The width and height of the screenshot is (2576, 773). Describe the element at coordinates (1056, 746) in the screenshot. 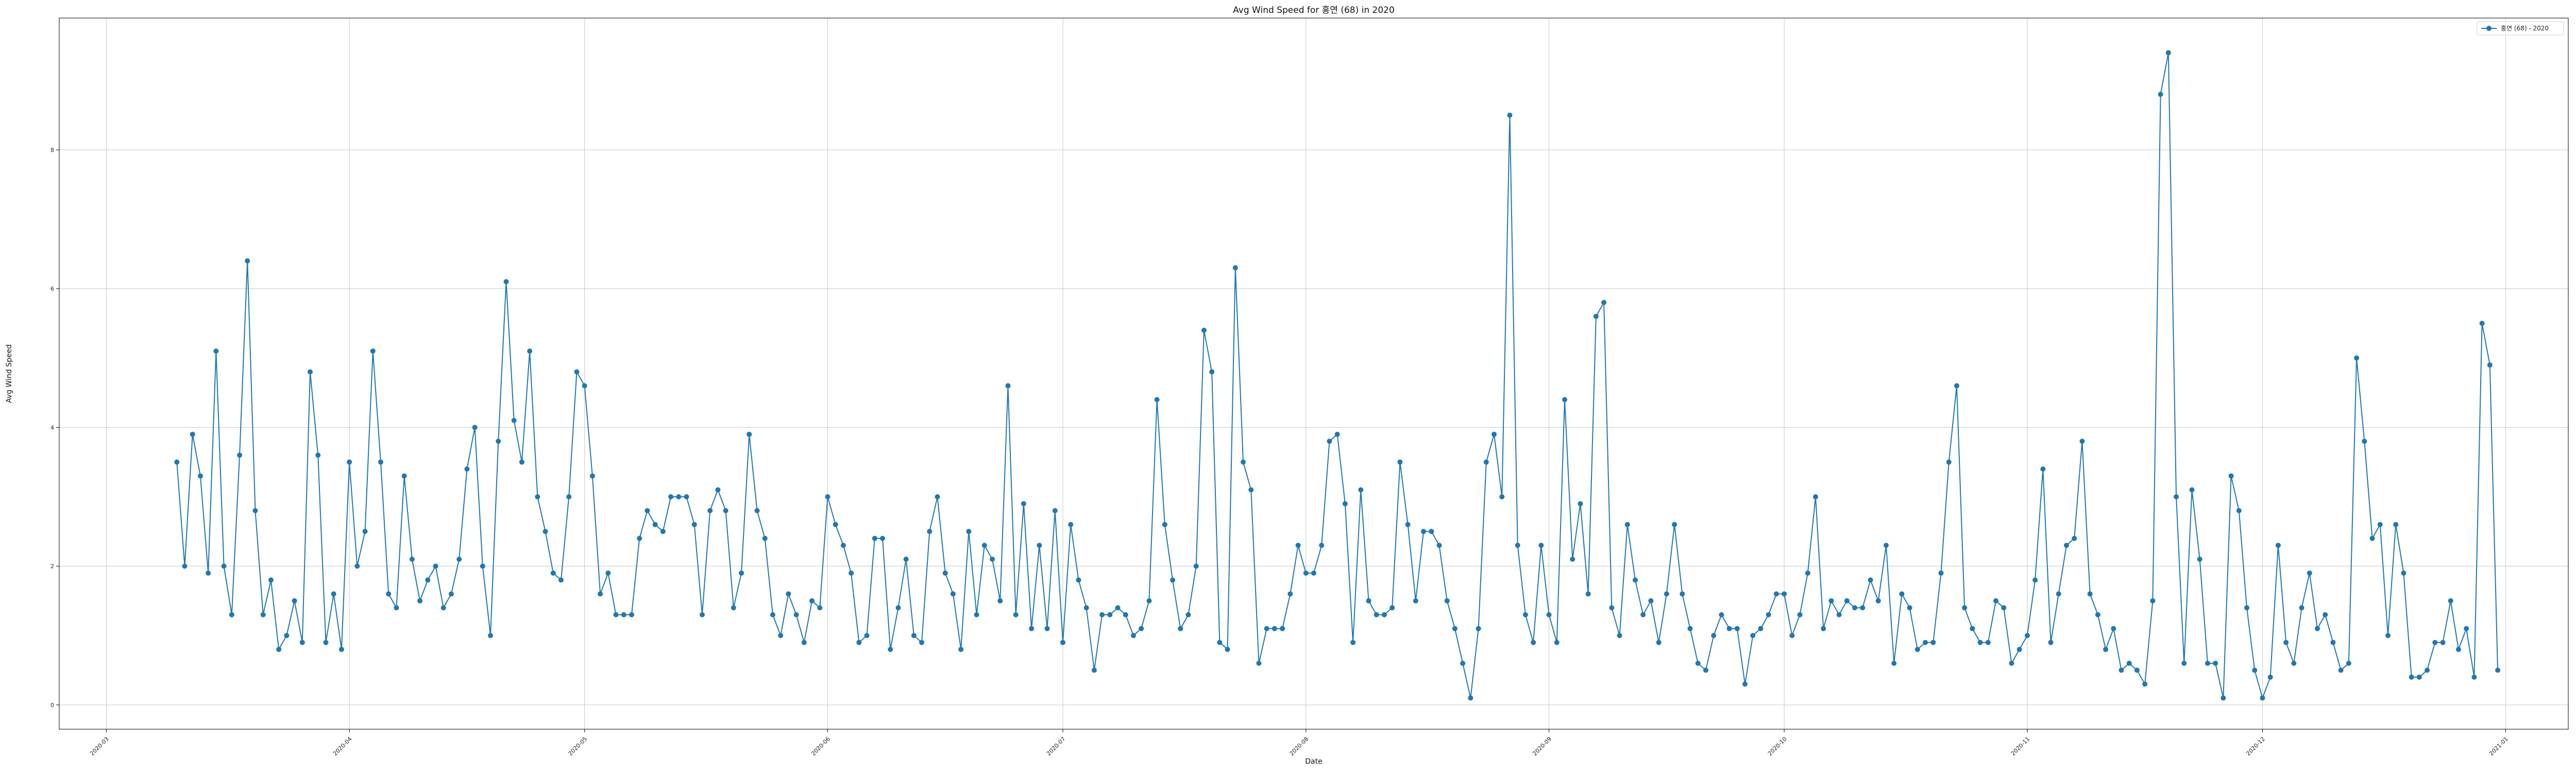

I see `x-tick-label: 2020-07` at that location.